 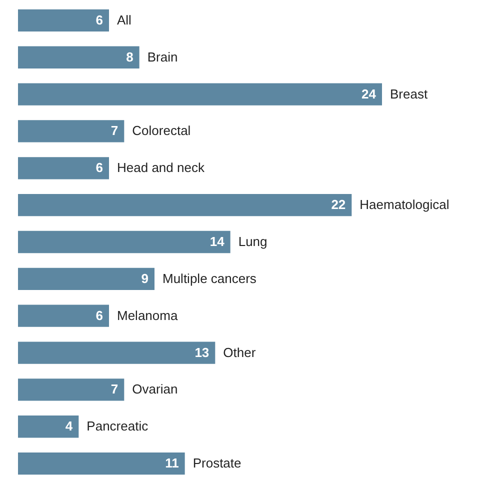 I want to click on y-tick-label: Colorectal, so click(x=161, y=130).